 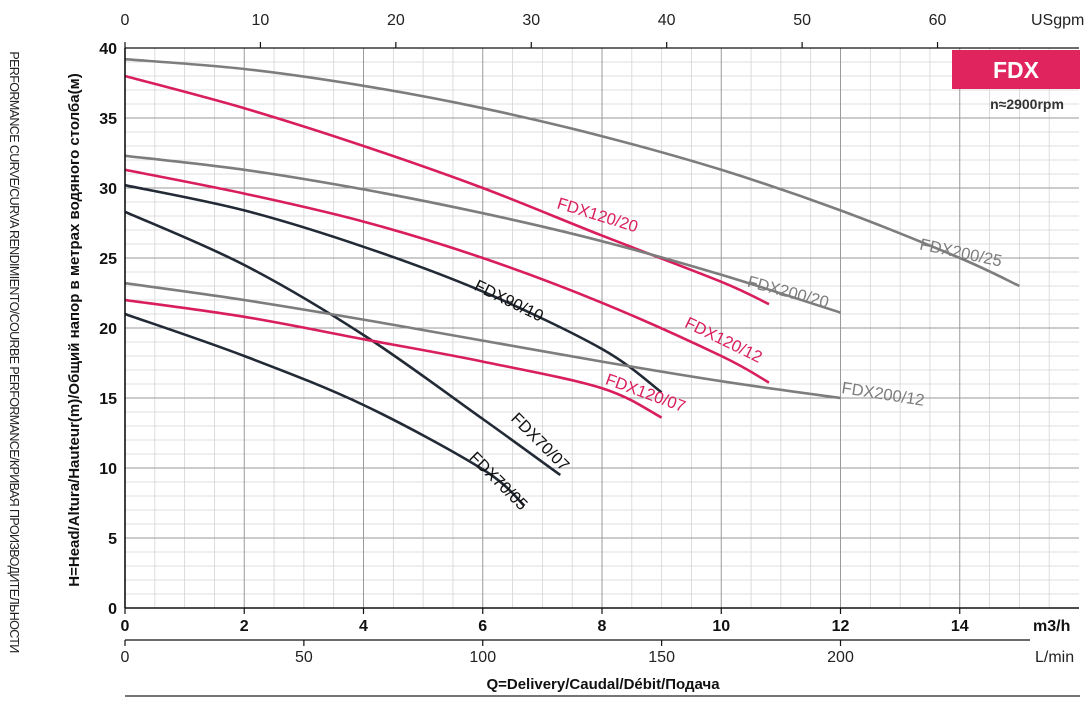 I want to click on curve-label: FDX200/25, so click(x=960, y=253).